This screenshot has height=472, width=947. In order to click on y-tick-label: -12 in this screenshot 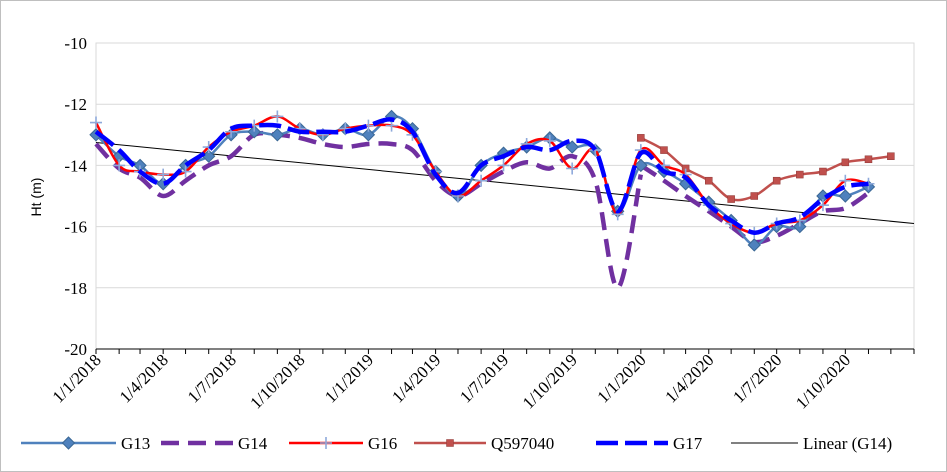, I will do `click(75, 104)`.